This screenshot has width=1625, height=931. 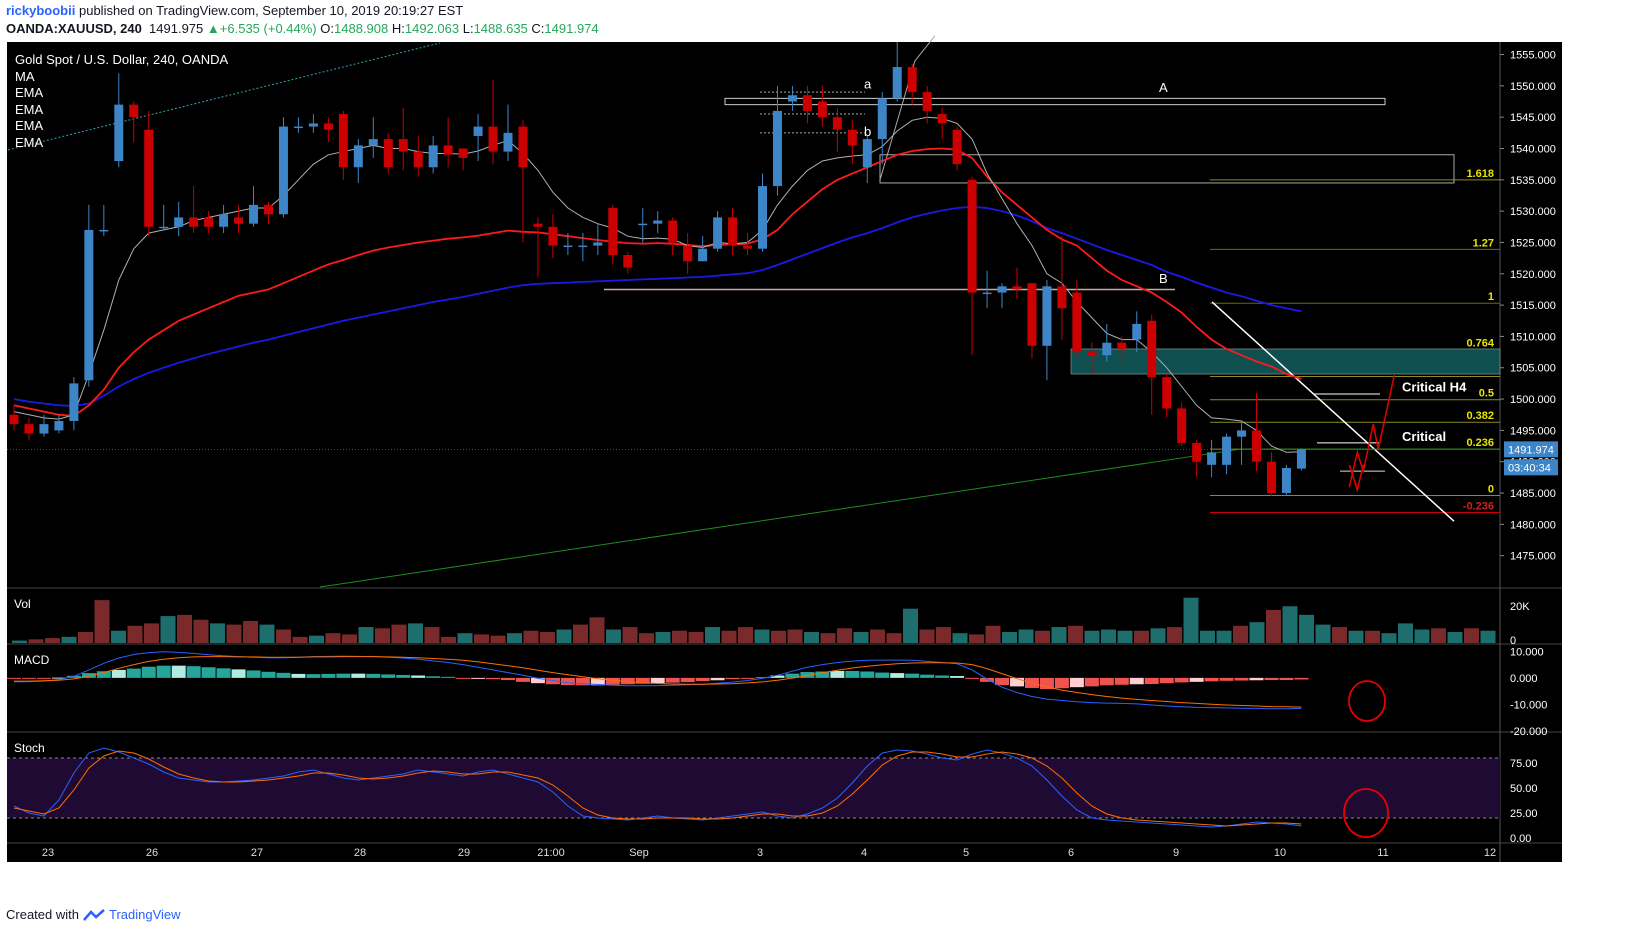 What do you see at coordinates (25, 76) in the screenshot?
I see `legend-indicator: MA` at bounding box center [25, 76].